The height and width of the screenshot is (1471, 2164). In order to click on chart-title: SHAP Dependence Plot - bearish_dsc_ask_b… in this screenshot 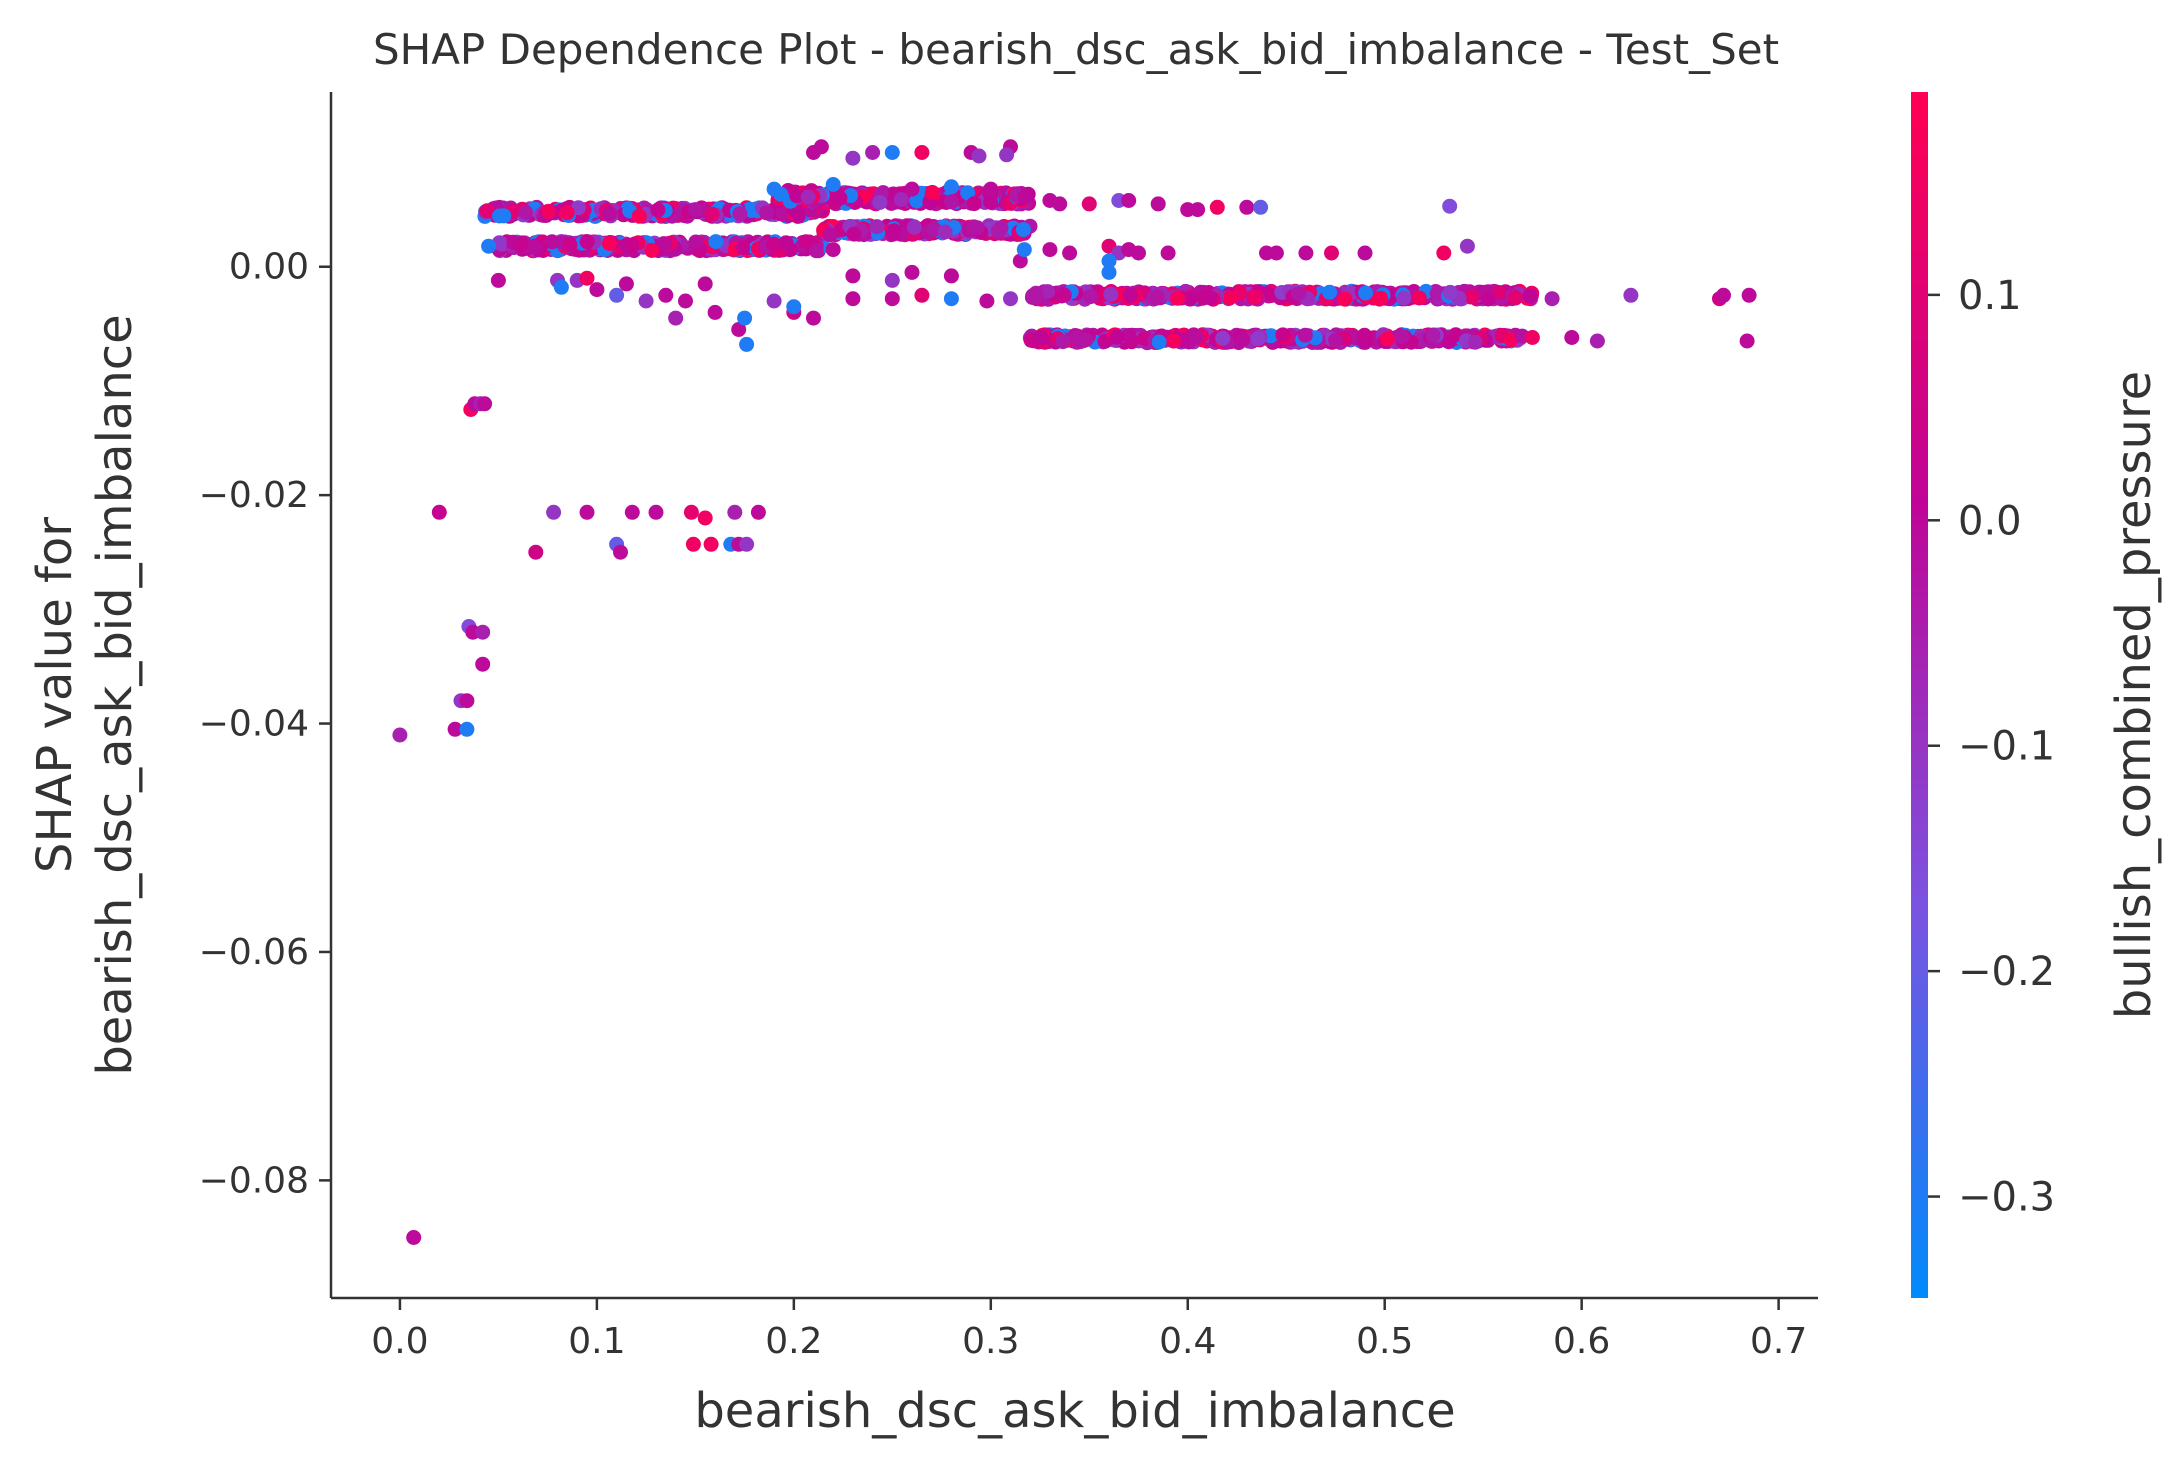, I will do `click(1076, 49)`.